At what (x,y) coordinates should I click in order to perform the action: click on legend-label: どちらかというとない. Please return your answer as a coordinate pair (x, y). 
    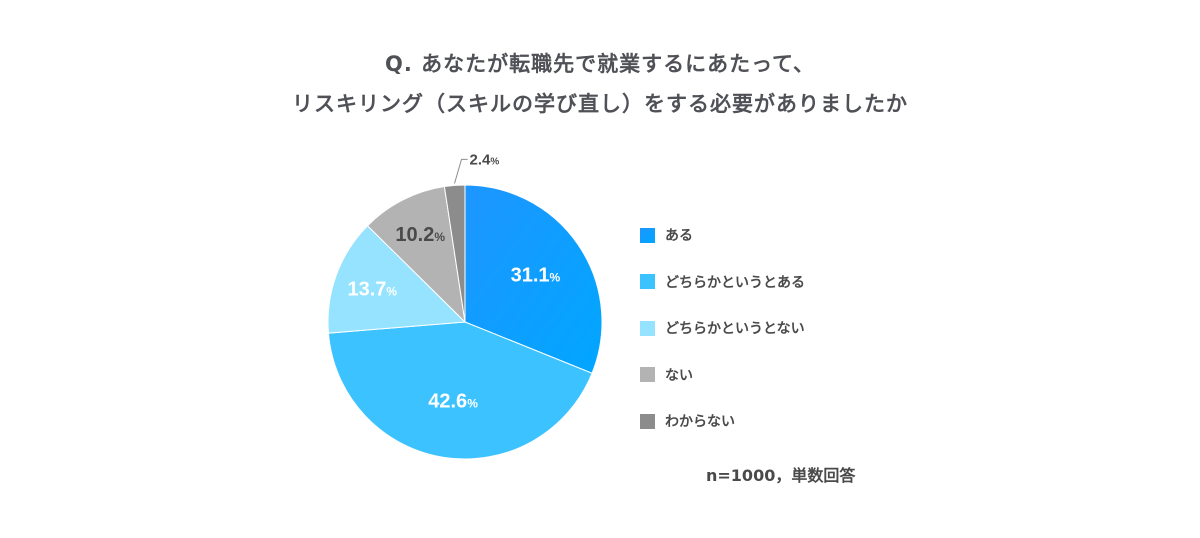
    Looking at the image, I should click on (735, 329).